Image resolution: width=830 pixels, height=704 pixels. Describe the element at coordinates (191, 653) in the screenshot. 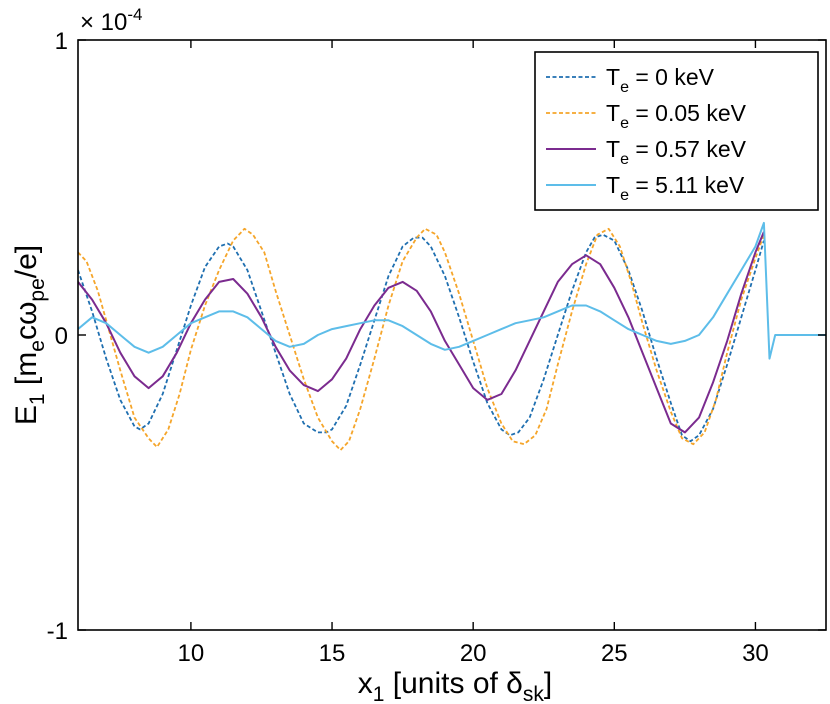

I see `x-tick-label: 10` at that location.